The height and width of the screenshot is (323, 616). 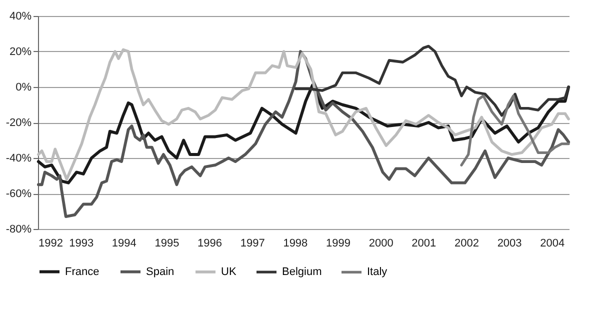 I want to click on x-tick-label: 1992, so click(x=50, y=244).